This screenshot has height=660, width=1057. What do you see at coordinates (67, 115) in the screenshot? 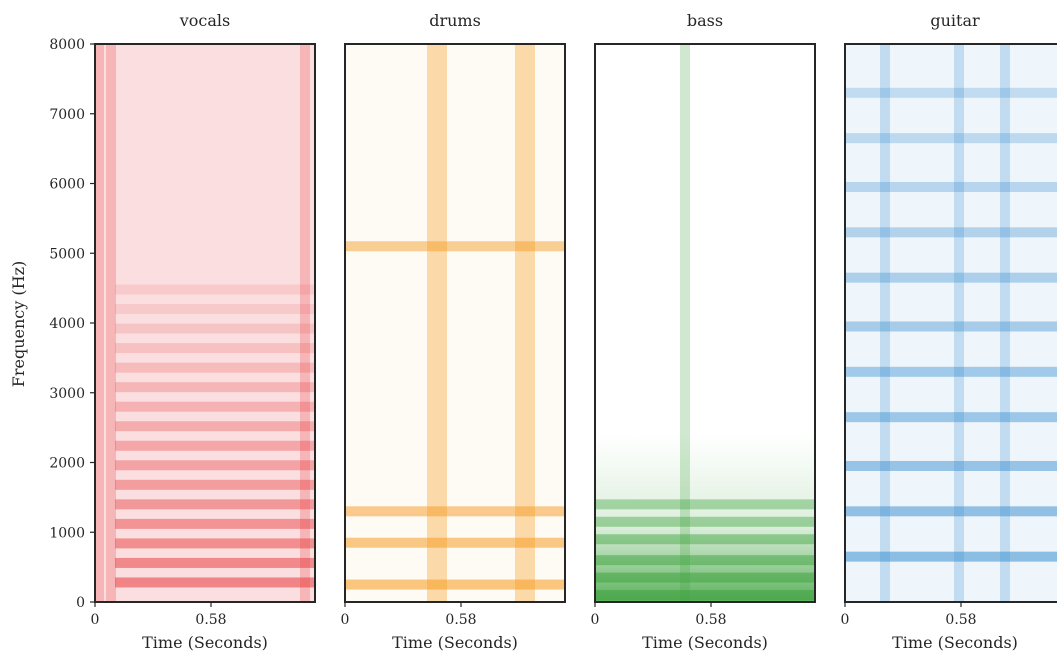
I see `y-tick-label: 7000` at bounding box center [67, 115].